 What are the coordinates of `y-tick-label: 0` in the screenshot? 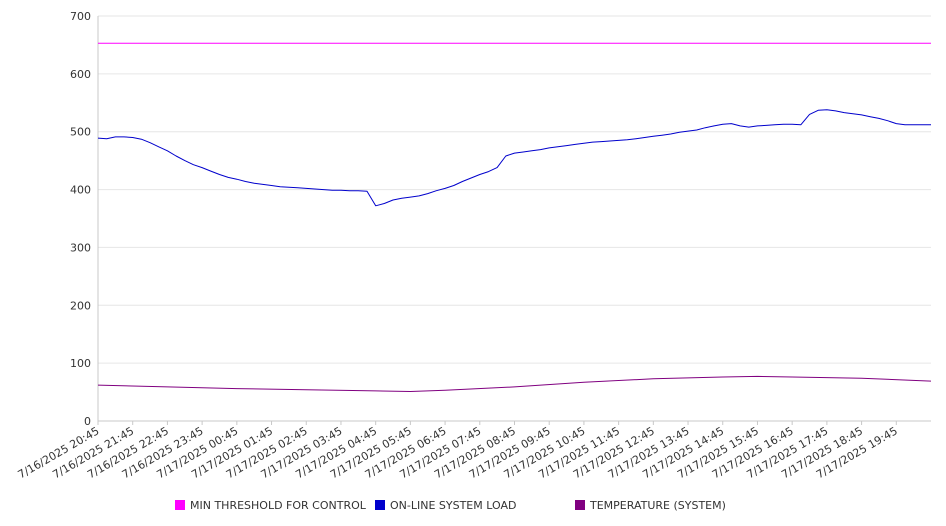 It's located at (87, 421).